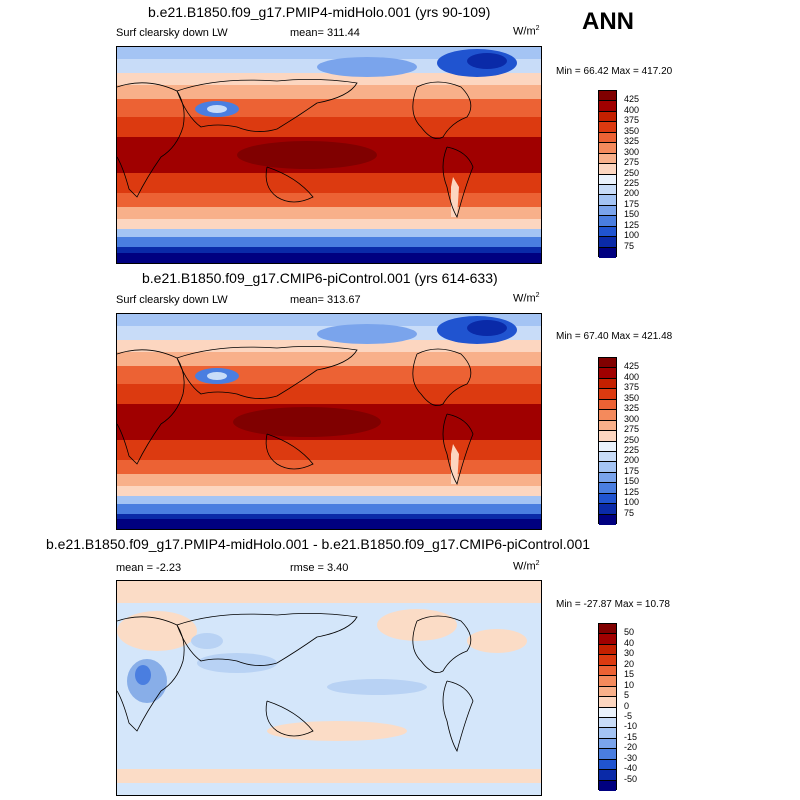 The image size is (800, 800). What do you see at coordinates (632, 193) in the screenshot?
I see `colorbar-tick-label: 200` at bounding box center [632, 193].